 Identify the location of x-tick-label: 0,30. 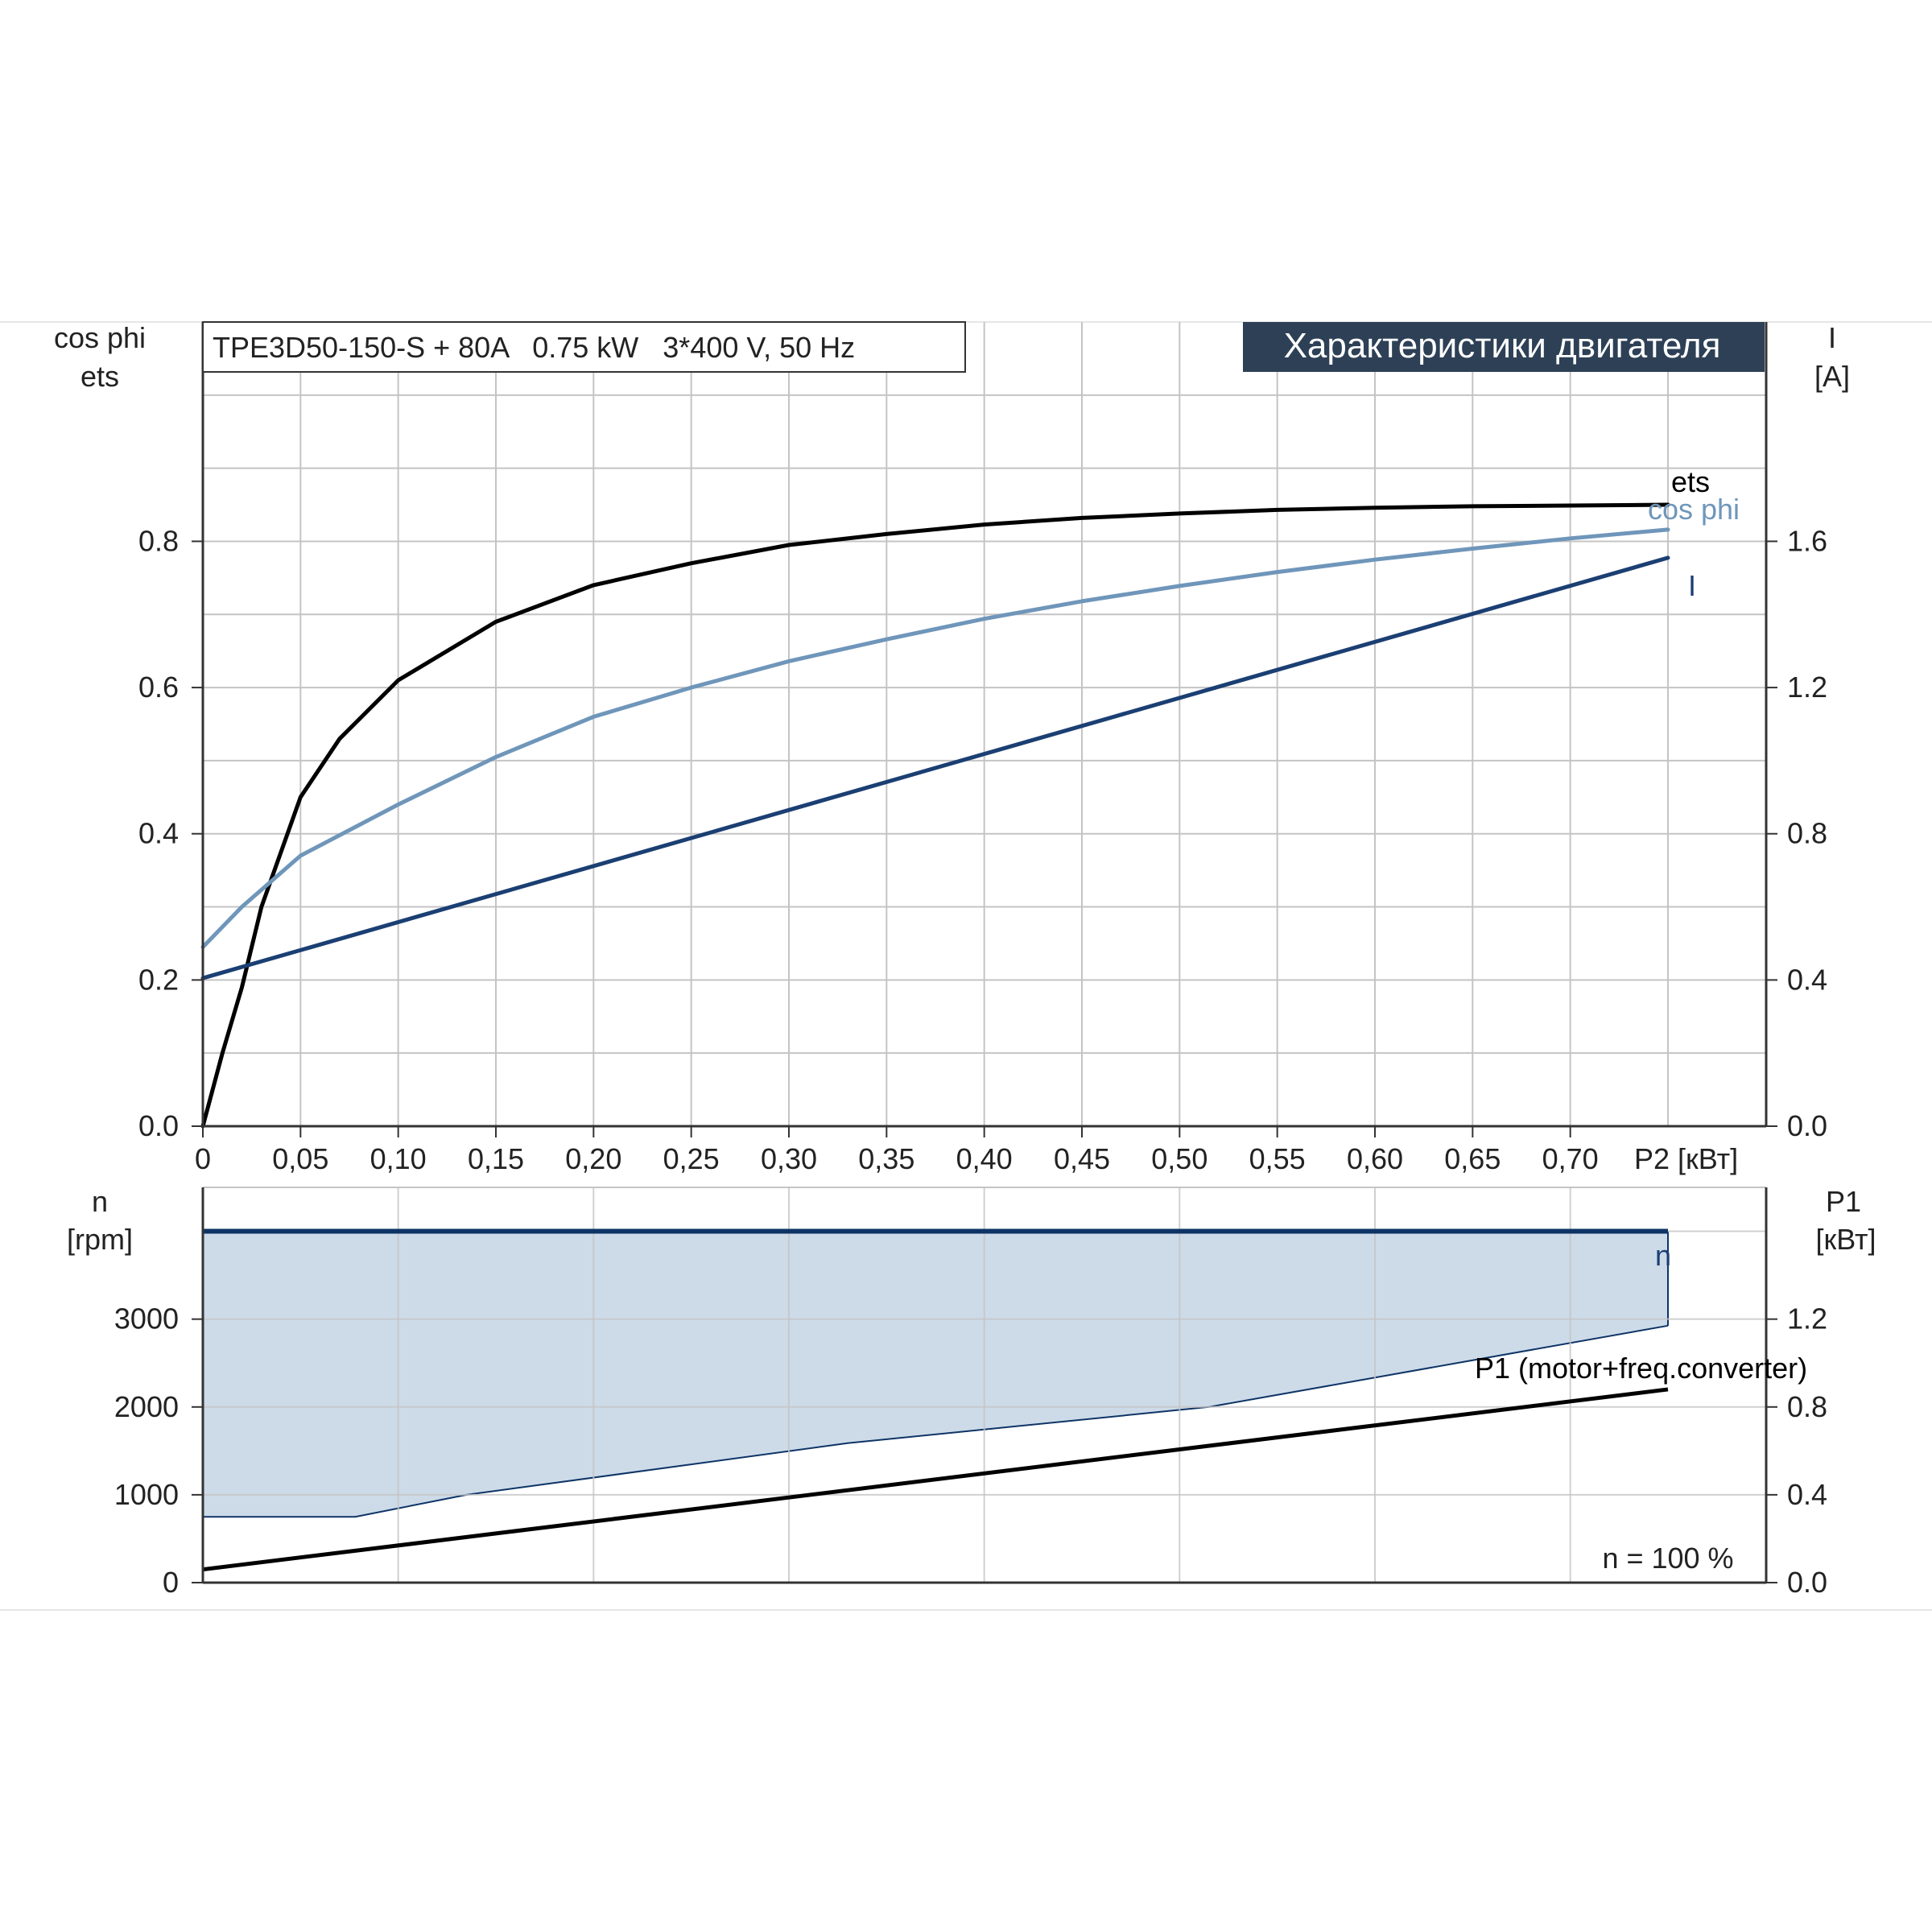
(789, 1158).